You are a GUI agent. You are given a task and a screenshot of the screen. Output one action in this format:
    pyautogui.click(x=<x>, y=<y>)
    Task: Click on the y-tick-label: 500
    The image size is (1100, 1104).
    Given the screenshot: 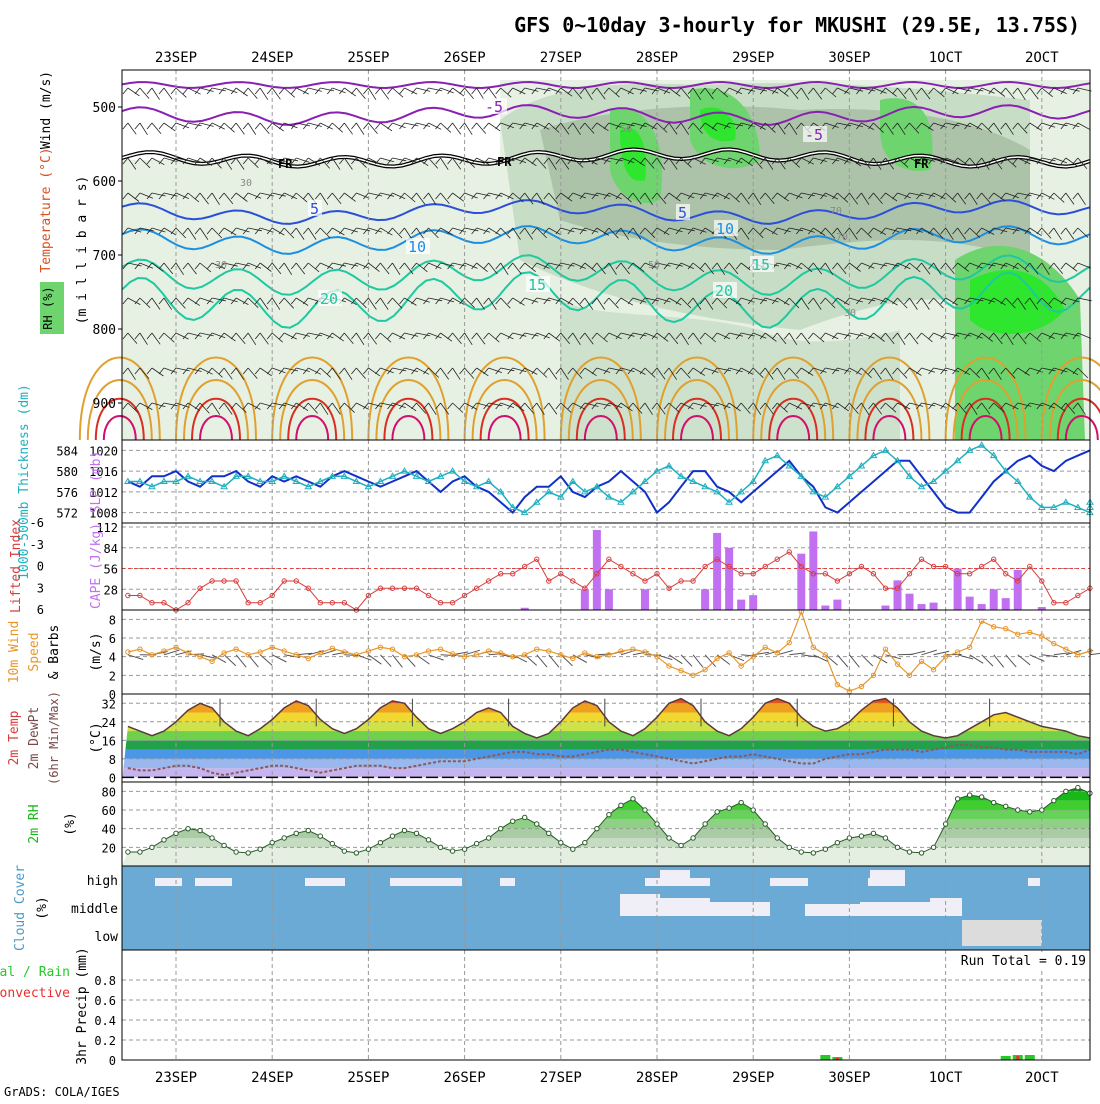 What is the action you would take?
    pyautogui.click(x=104, y=108)
    